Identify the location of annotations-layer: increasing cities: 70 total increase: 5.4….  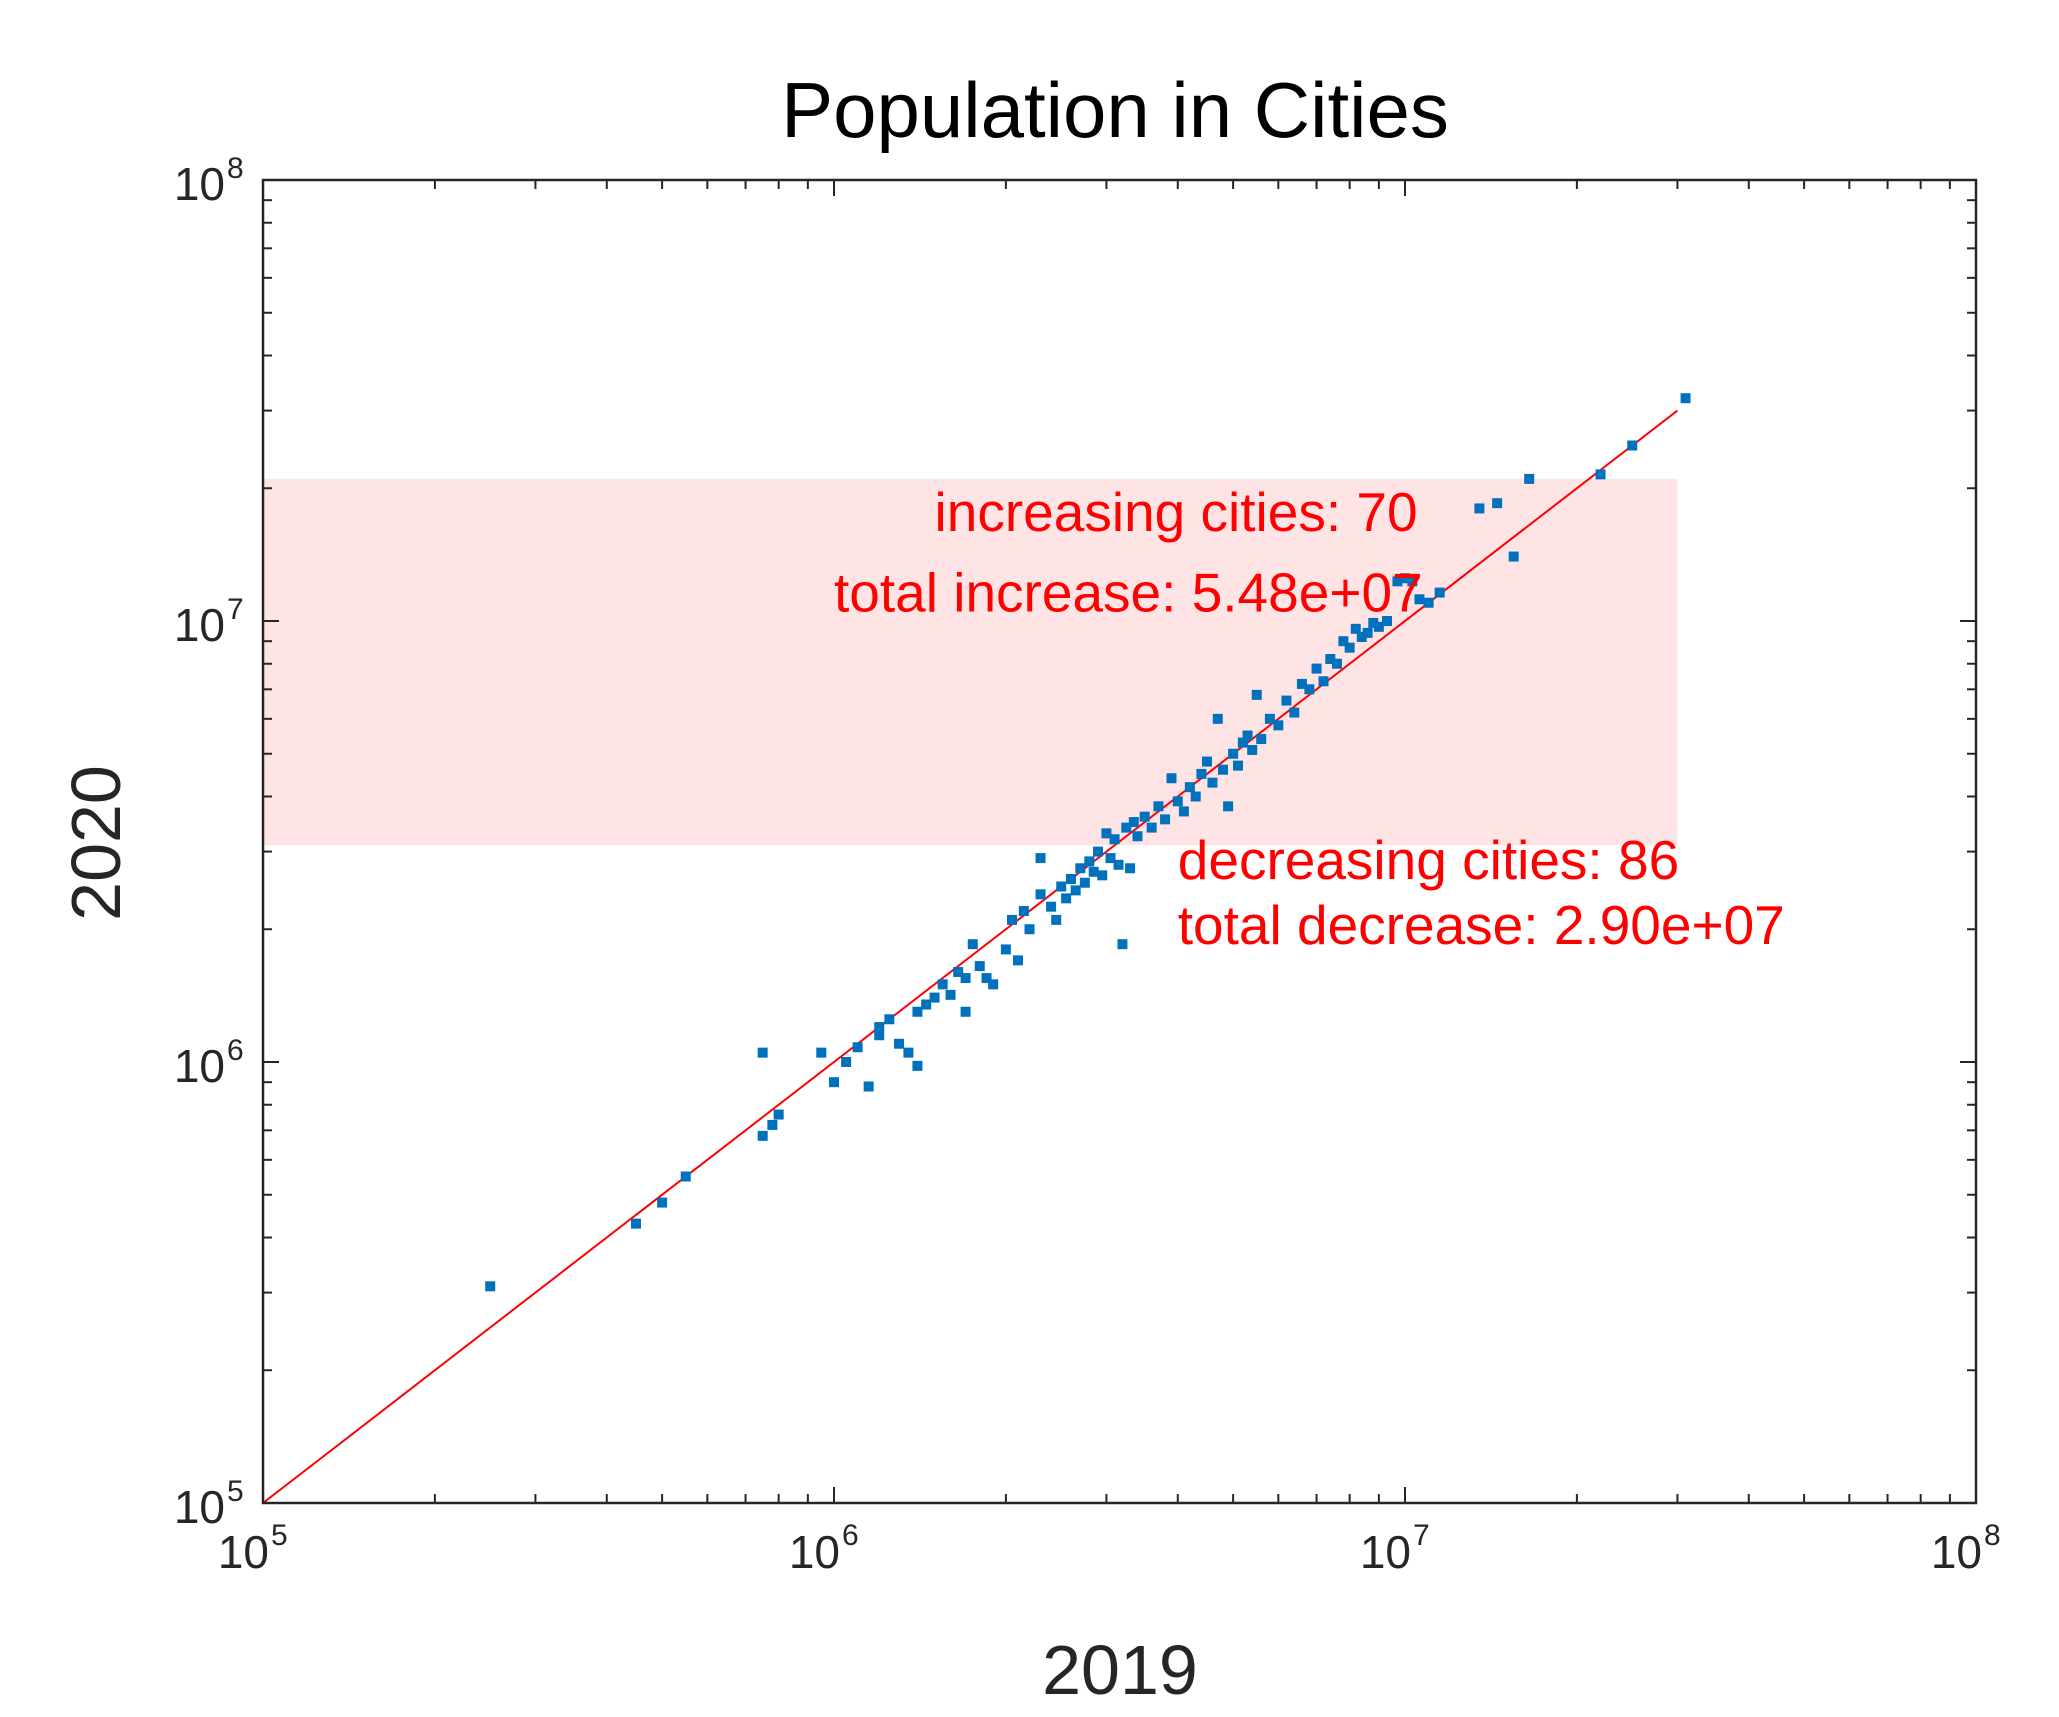
(1309, 718).